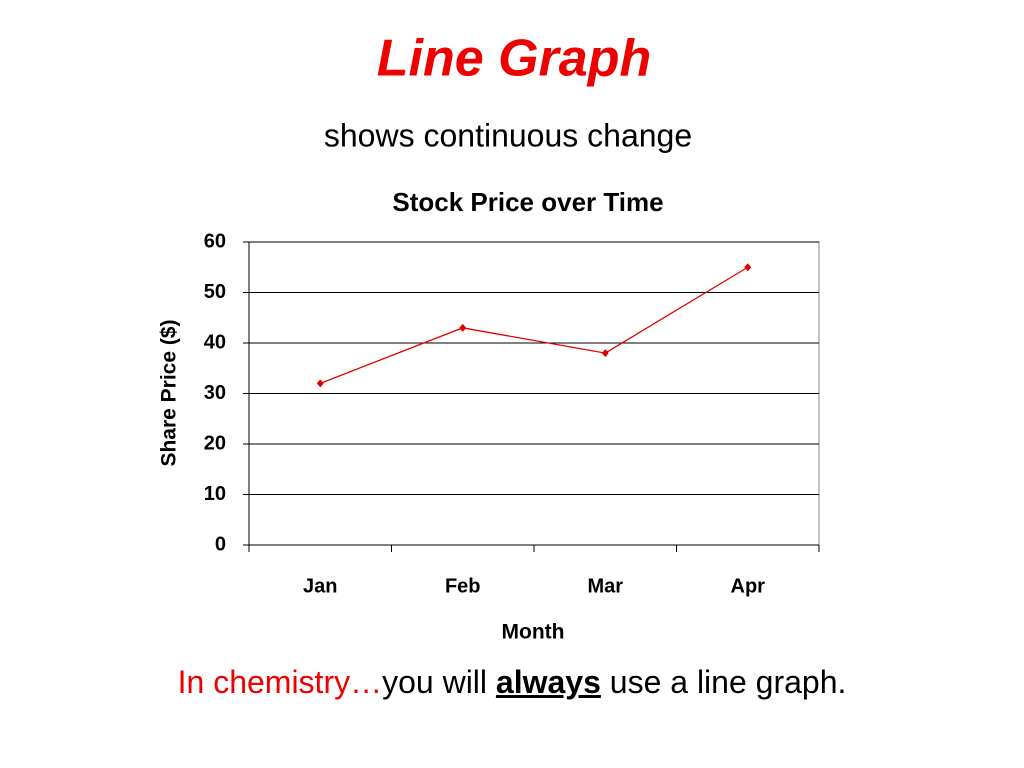  Describe the element at coordinates (320, 586) in the screenshot. I see `x-tick-label: Jan` at that location.